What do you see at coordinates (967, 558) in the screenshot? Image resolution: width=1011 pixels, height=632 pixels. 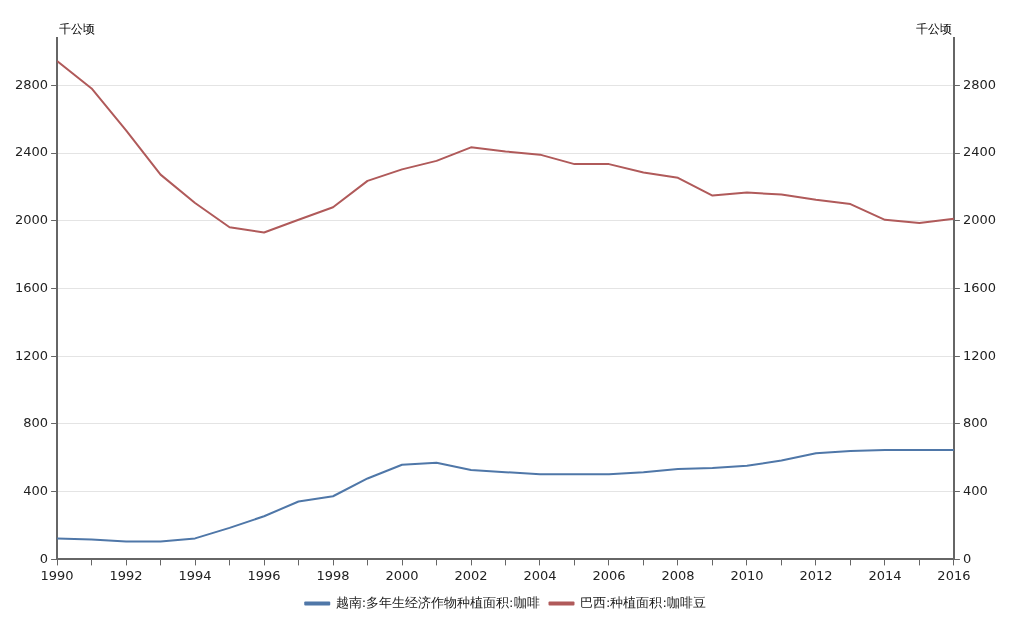 I see `y2-tick-label: 0` at bounding box center [967, 558].